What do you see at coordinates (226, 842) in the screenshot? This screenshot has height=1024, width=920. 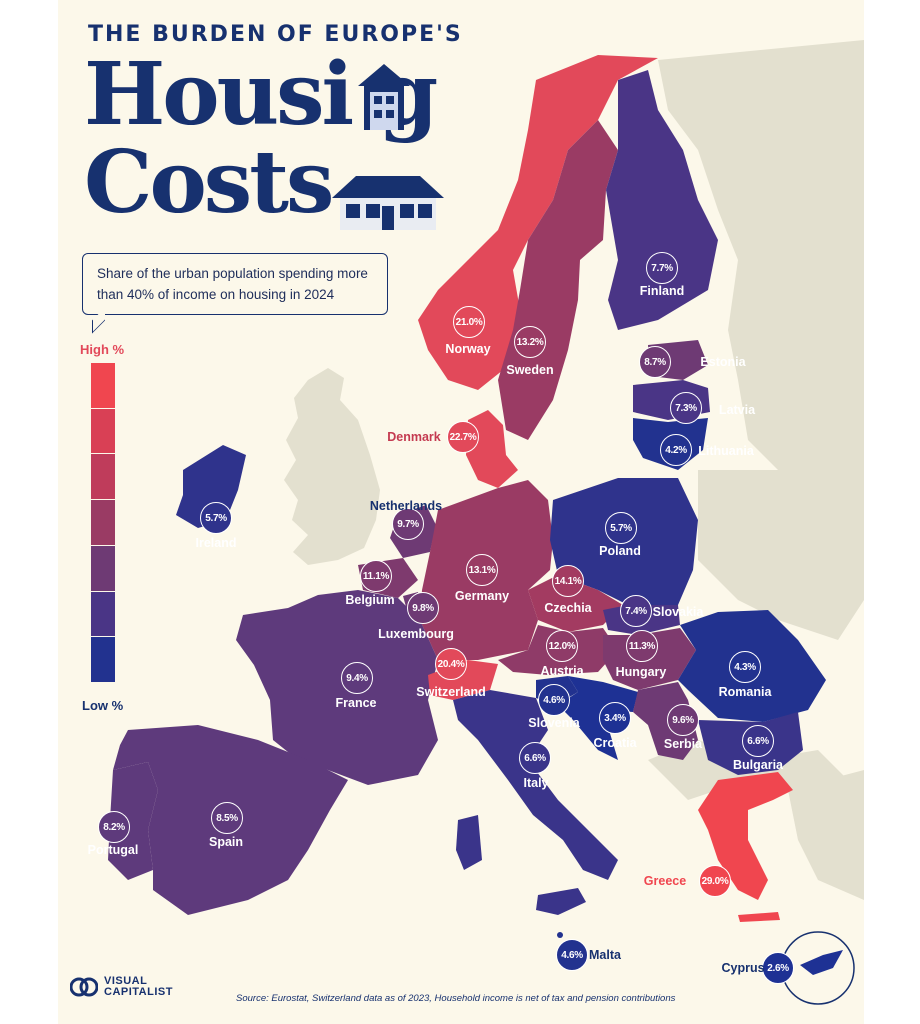 I see `country-name-spain: Spain` at bounding box center [226, 842].